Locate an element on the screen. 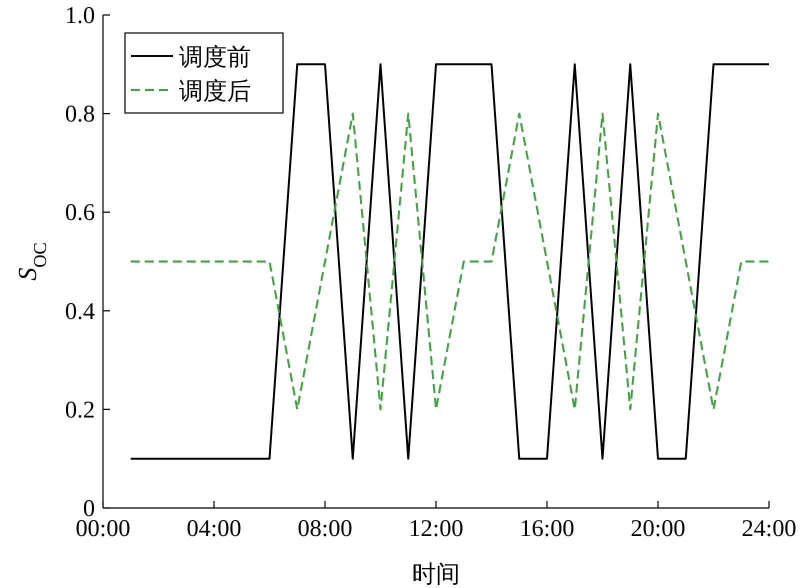 This screenshot has width=802, height=588. x-tick-label: 16:00 is located at coordinates (547, 529).